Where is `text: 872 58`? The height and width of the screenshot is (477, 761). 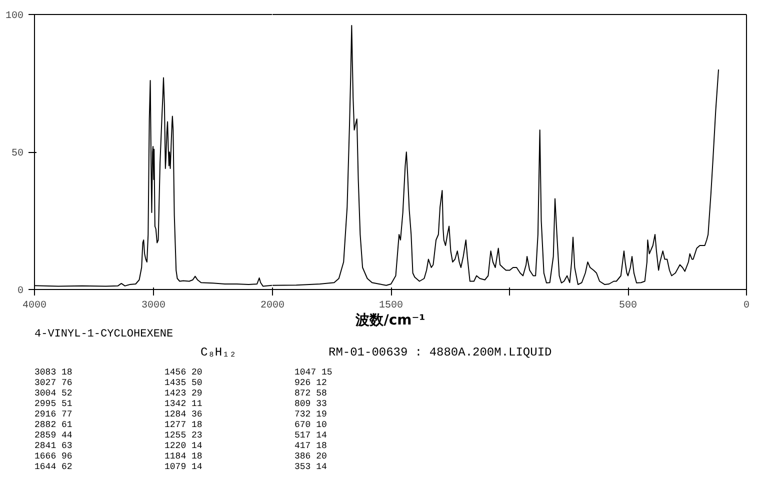
text: 872 58 is located at coordinates (310, 393).